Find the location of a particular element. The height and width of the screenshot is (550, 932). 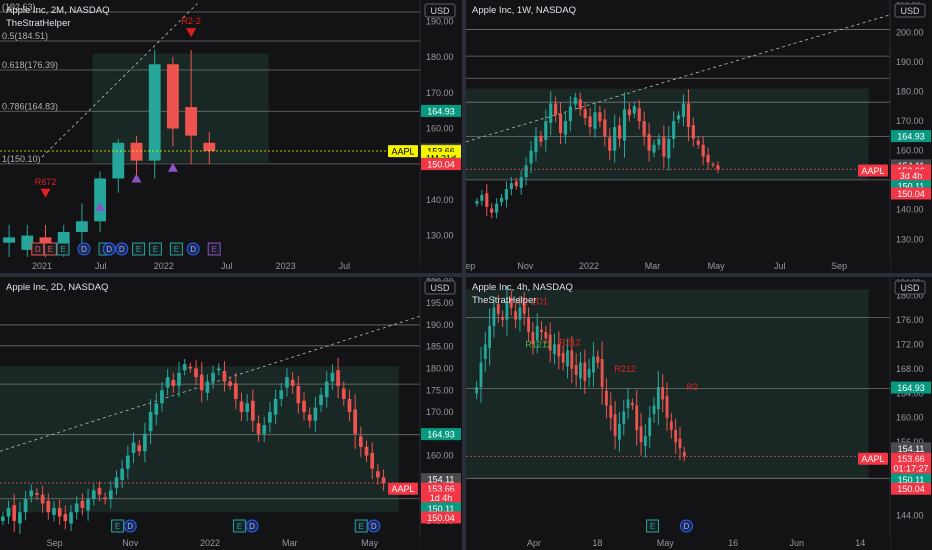

triangle-up-icon is located at coordinates (136, 178).